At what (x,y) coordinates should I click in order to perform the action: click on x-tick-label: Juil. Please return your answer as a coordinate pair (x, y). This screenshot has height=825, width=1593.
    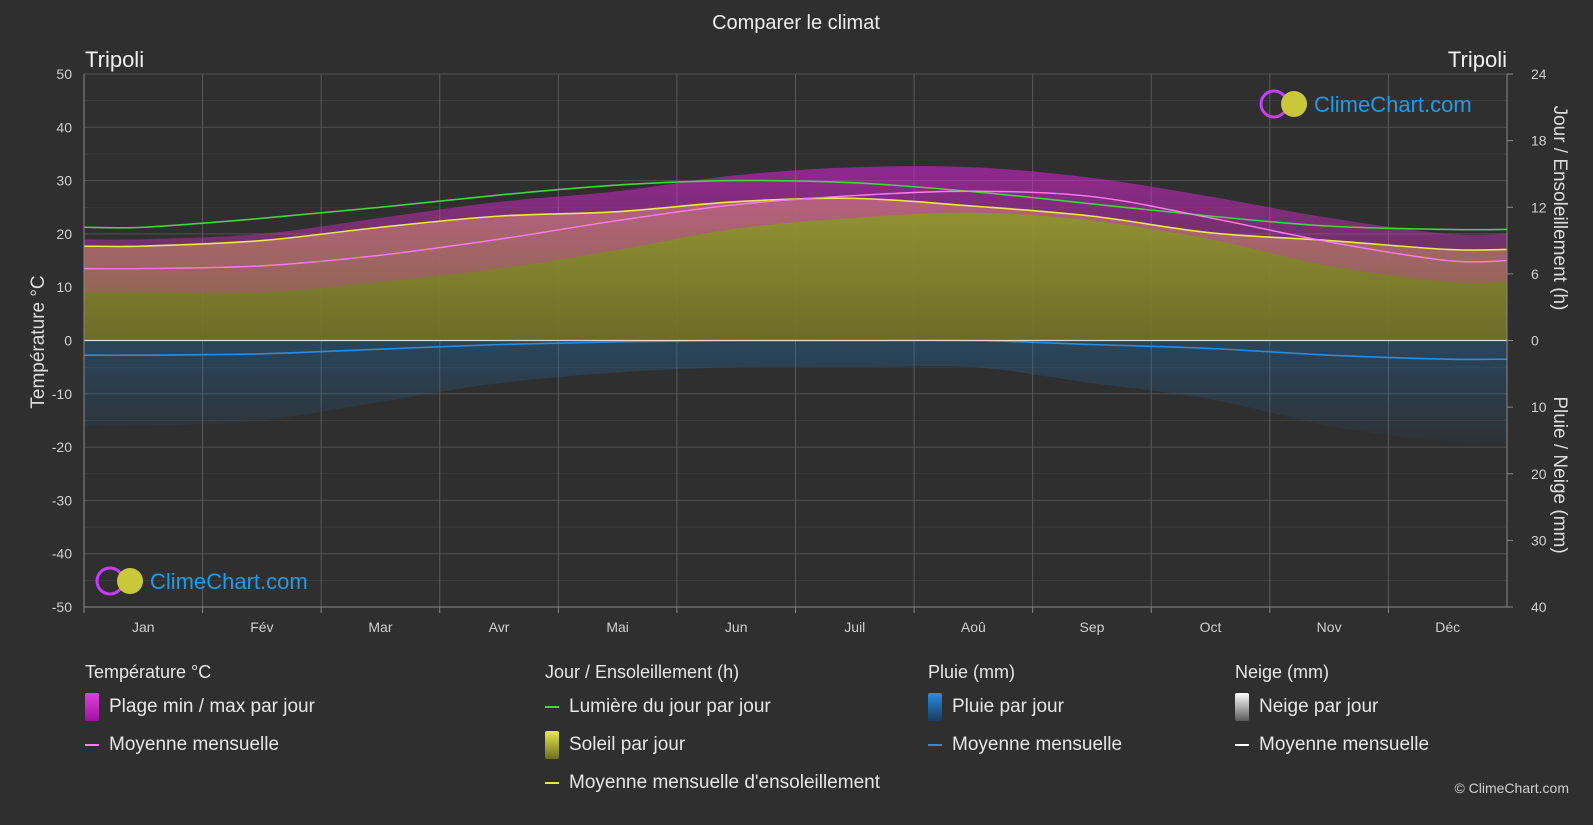
    Looking at the image, I should click on (854, 627).